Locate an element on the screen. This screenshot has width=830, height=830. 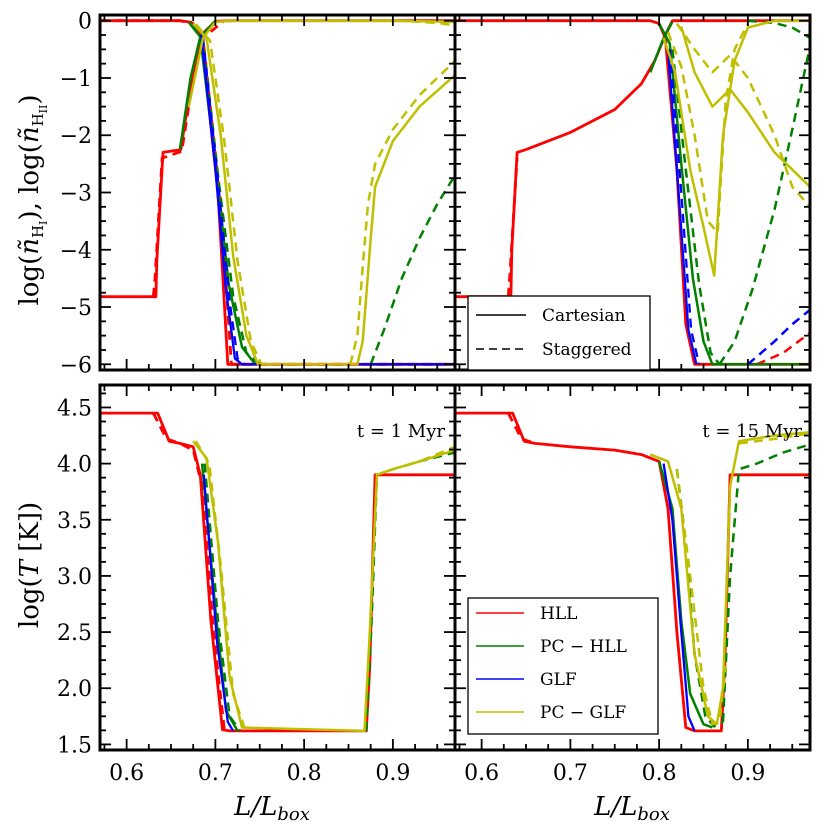
series-pc-glf-hi-far-stag is located at coordinates (402, 212).